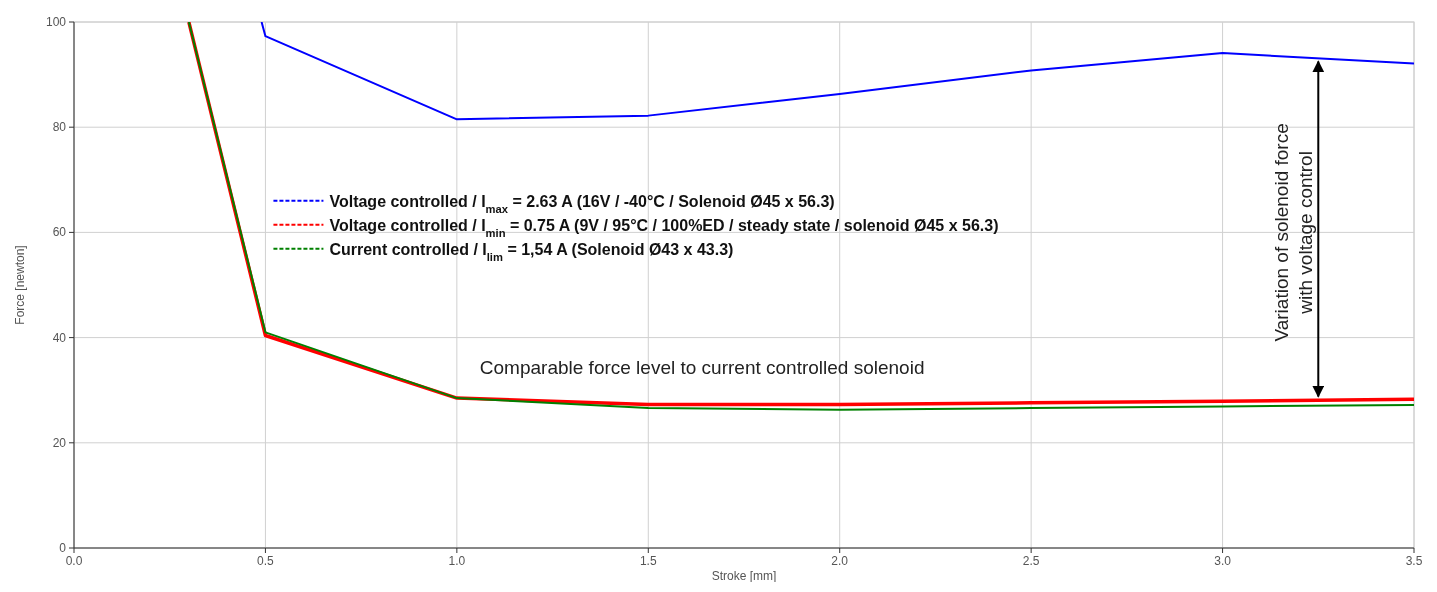 The width and height of the screenshot is (1437, 592). Describe the element at coordinates (1031, 561) in the screenshot. I see `x-tick-label: 2.5` at that location.